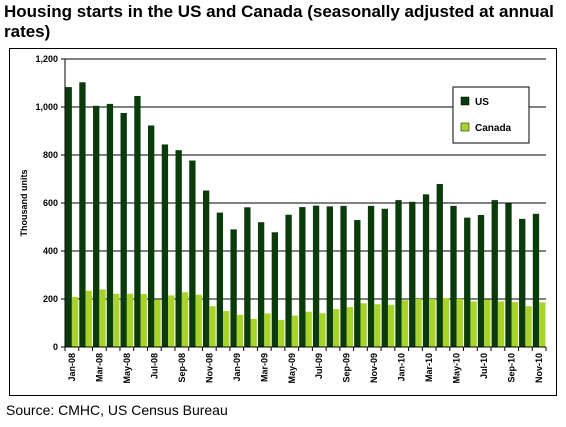 This screenshot has width=566, height=427. What do you see at coordinates (55, 347) in the screenshot?
I see `y-tick-label: 0` at bounding box center [55, 347].